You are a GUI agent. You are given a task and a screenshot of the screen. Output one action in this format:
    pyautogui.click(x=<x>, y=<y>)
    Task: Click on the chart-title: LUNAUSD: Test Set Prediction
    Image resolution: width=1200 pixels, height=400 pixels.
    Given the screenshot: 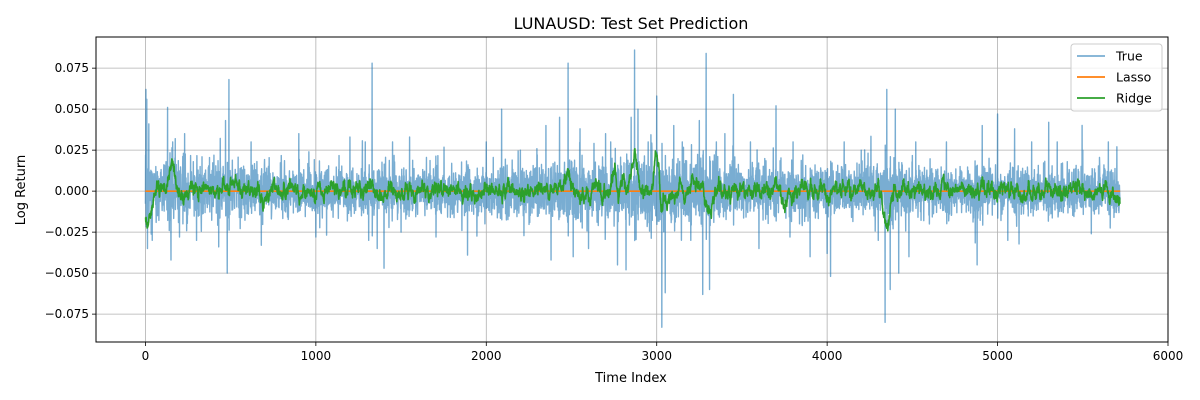 What is the action you would take?
    pyautogui.click(x=631, y=23)
    